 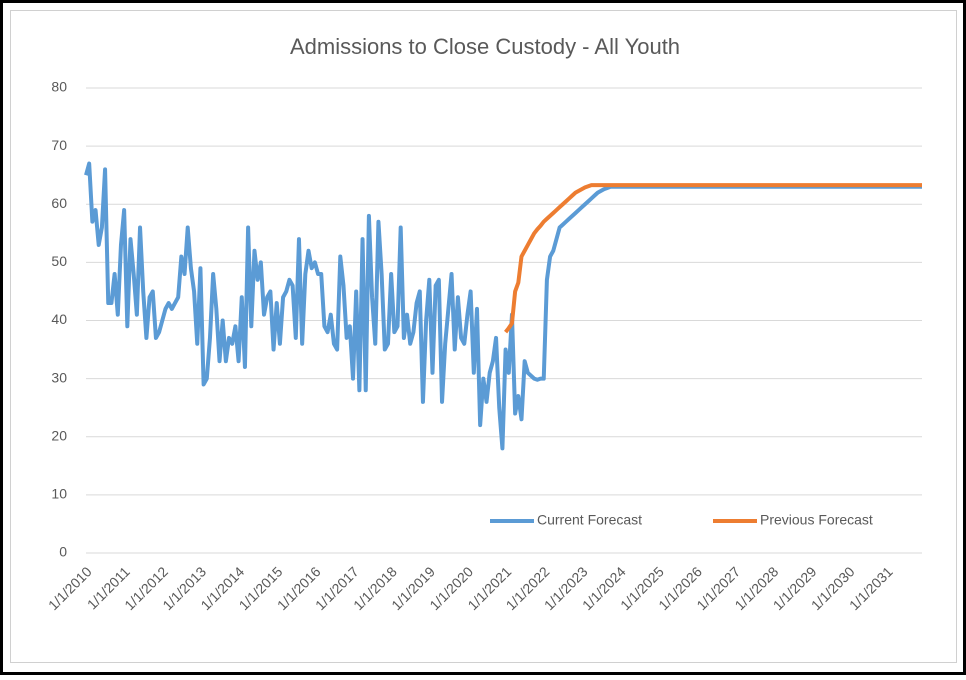 What do you see at coordinates (59, 319) in the screenshot?
I see `y-tick-label: 40` at bounding box center [59, 319].